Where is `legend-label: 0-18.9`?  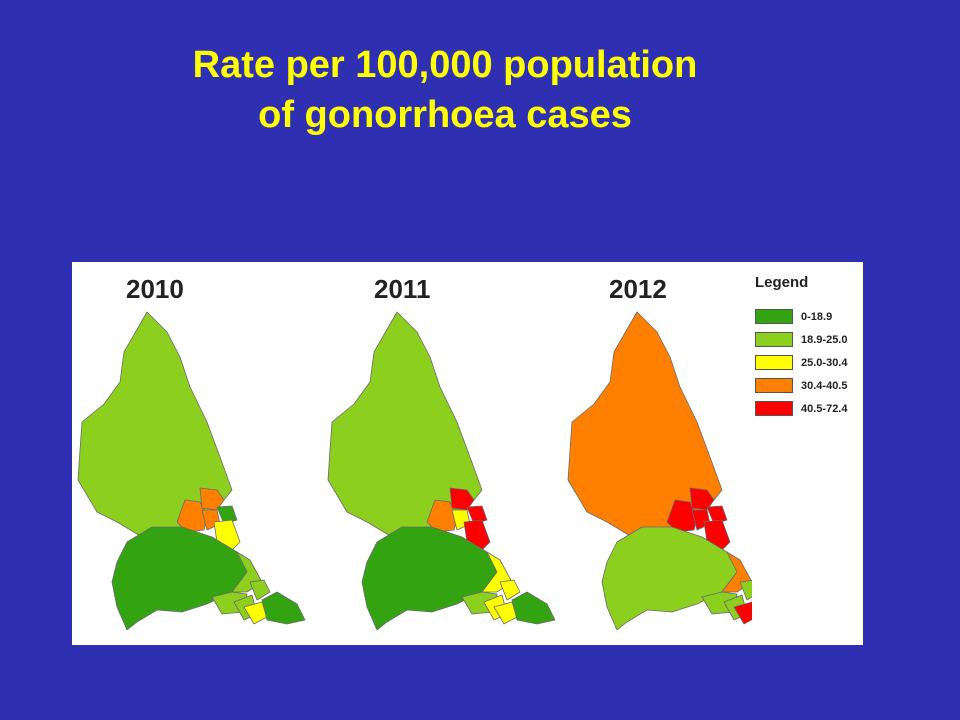
legend-label: 0-18.9 is located at coordinates (817, 316).